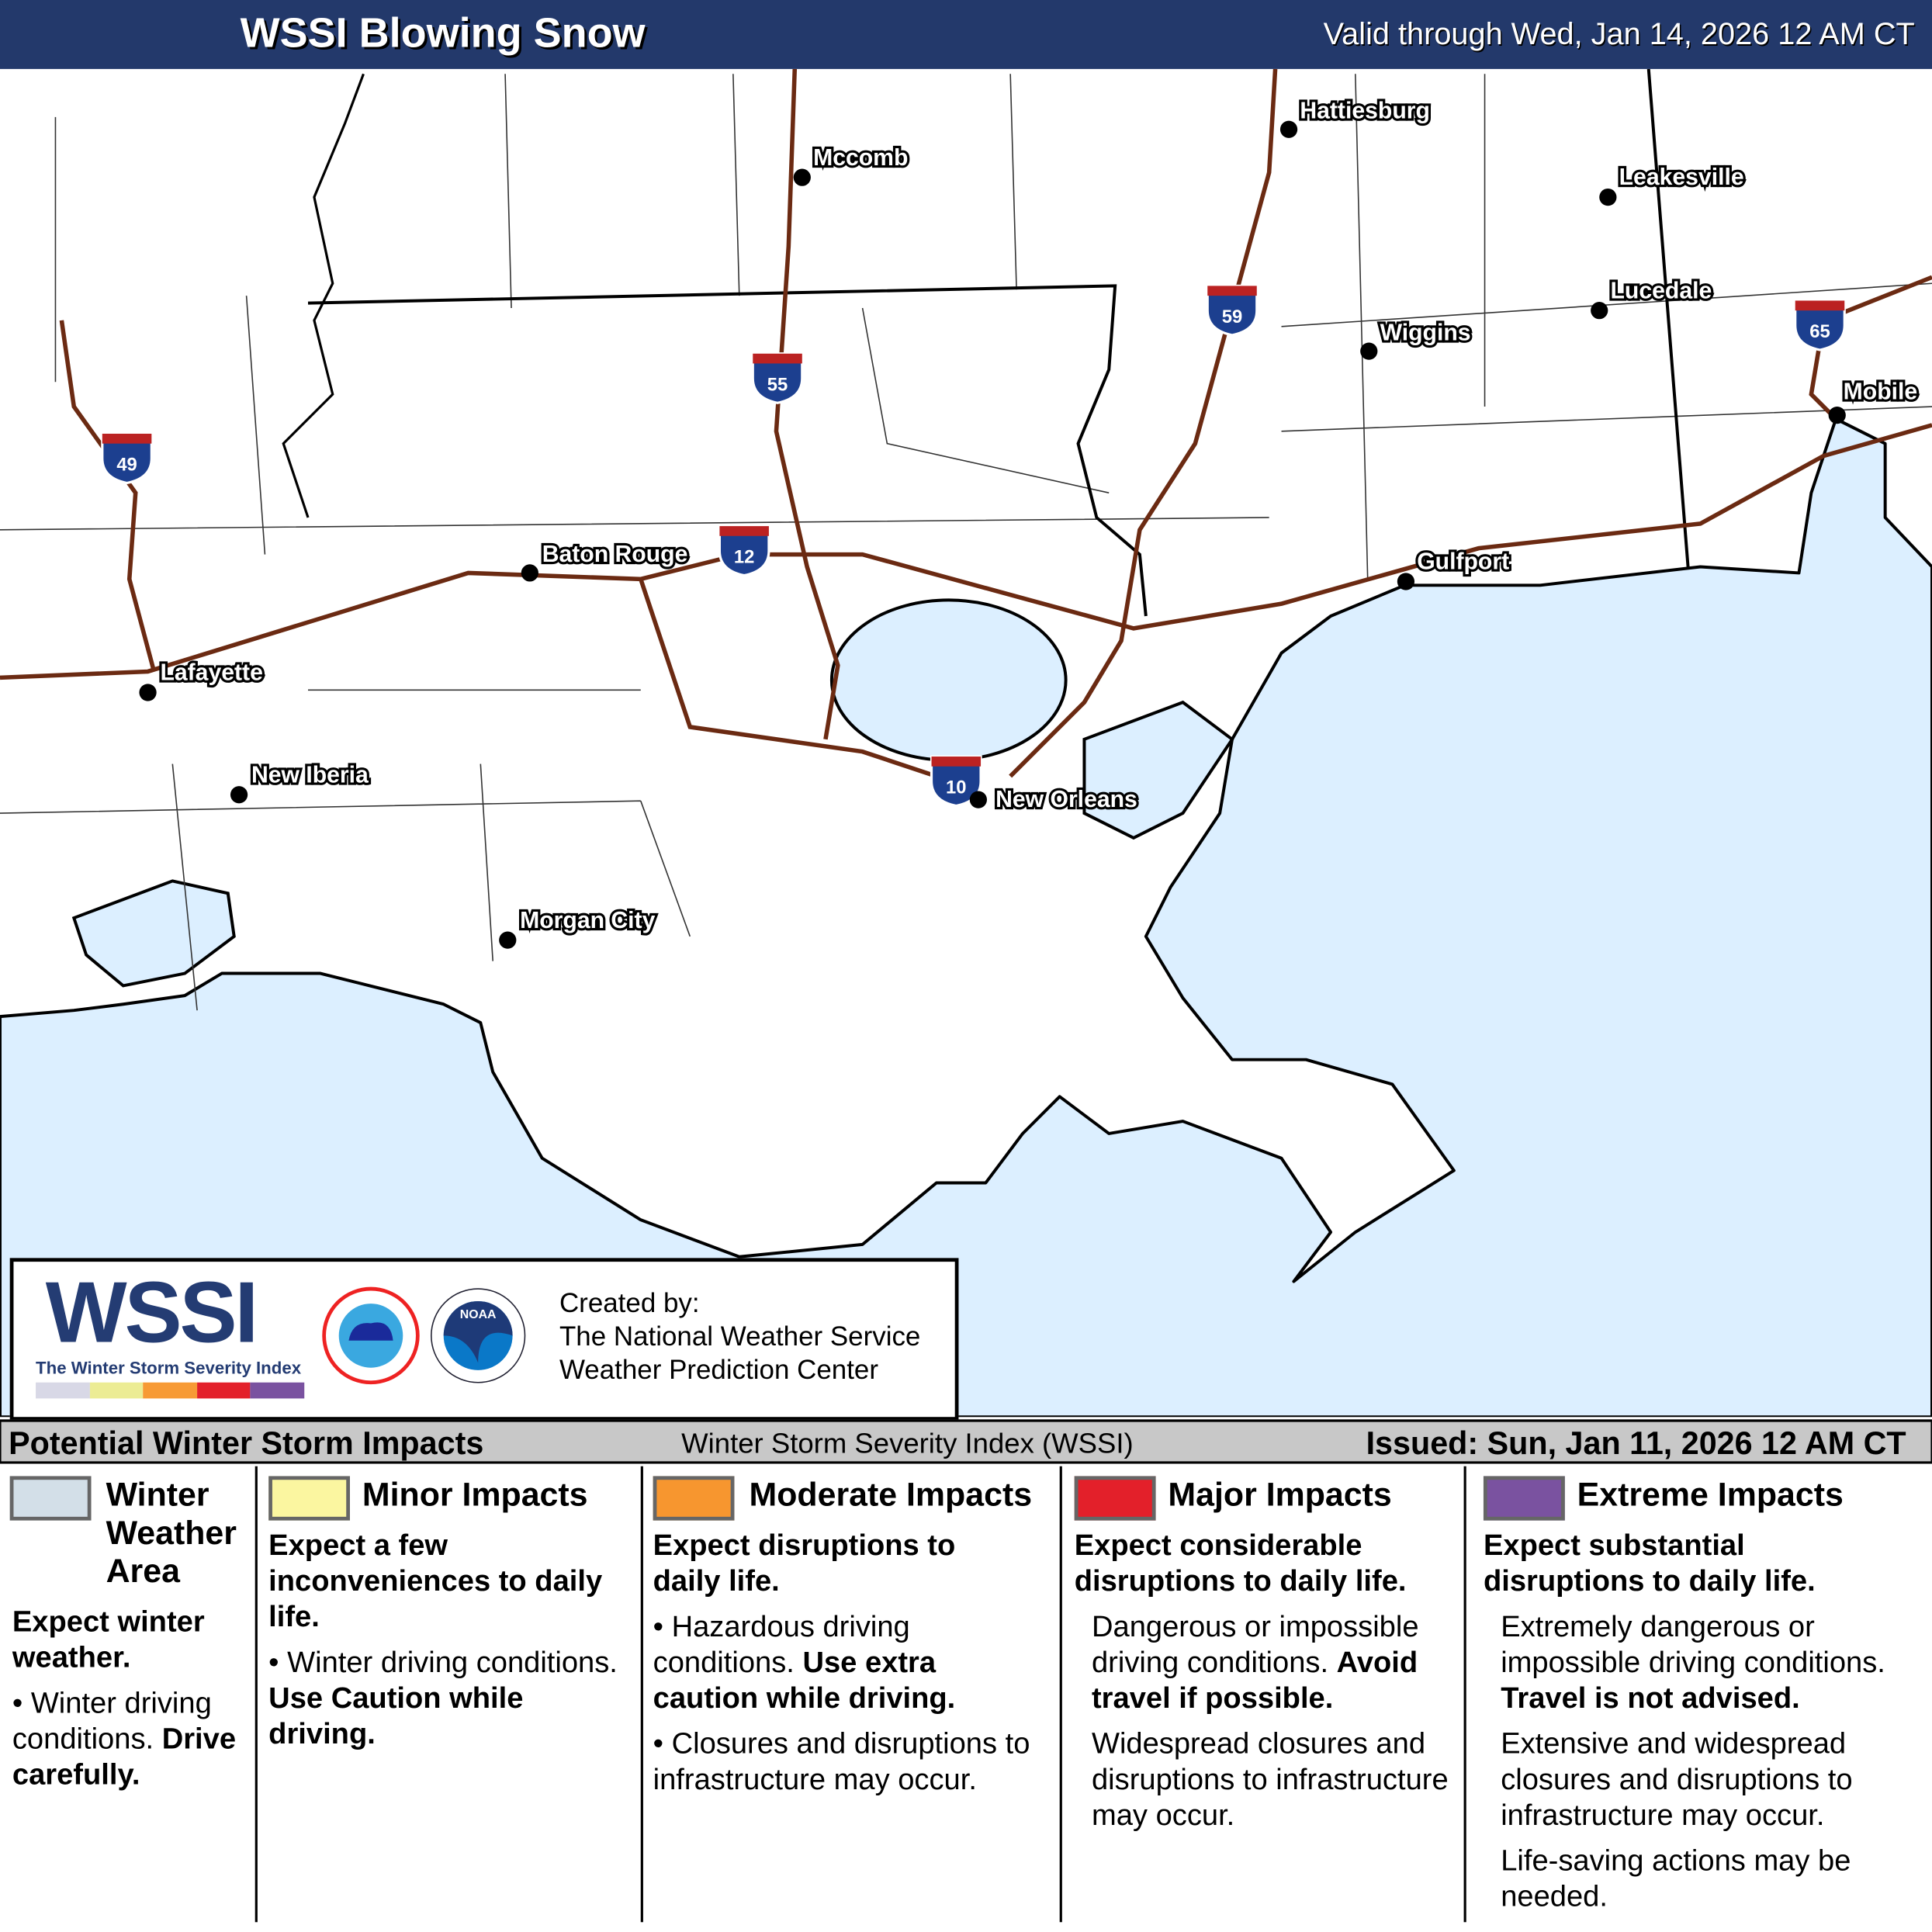 This screenshot has width=1932, height=1932. What do you see at coordinates (727, 450) in the screenshot?
I see `state-border-la-ms` at bounding box center [727, 450].